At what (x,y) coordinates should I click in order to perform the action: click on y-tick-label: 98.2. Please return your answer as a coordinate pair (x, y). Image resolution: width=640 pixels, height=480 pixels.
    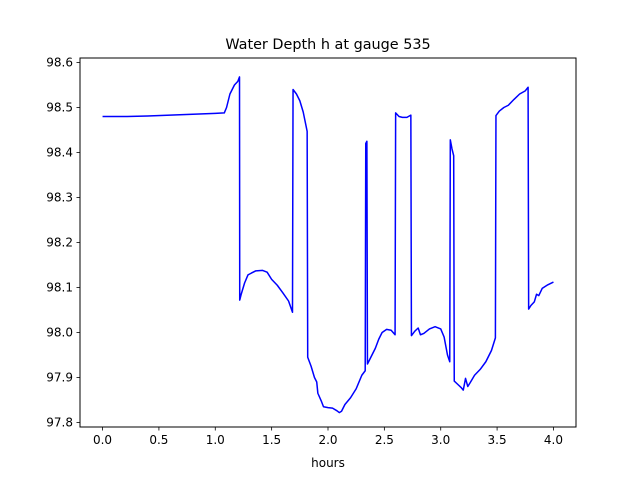
    Looking at the image, I should click on (59, 243).